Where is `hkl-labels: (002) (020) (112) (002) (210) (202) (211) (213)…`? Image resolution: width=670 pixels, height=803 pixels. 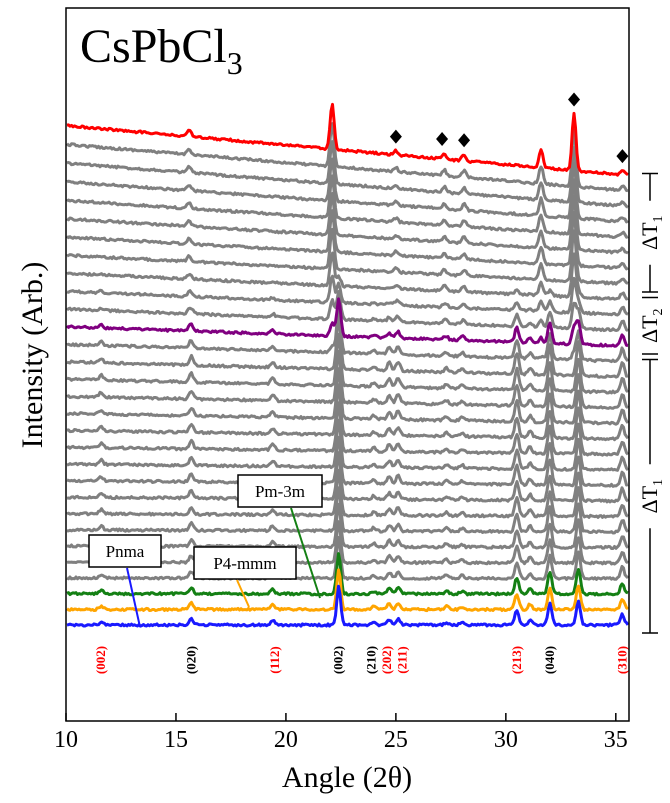
hkl-labels: (002) (020) (112) (002) (210) (202) (211) (213)… is located at coordinates (361, 660).